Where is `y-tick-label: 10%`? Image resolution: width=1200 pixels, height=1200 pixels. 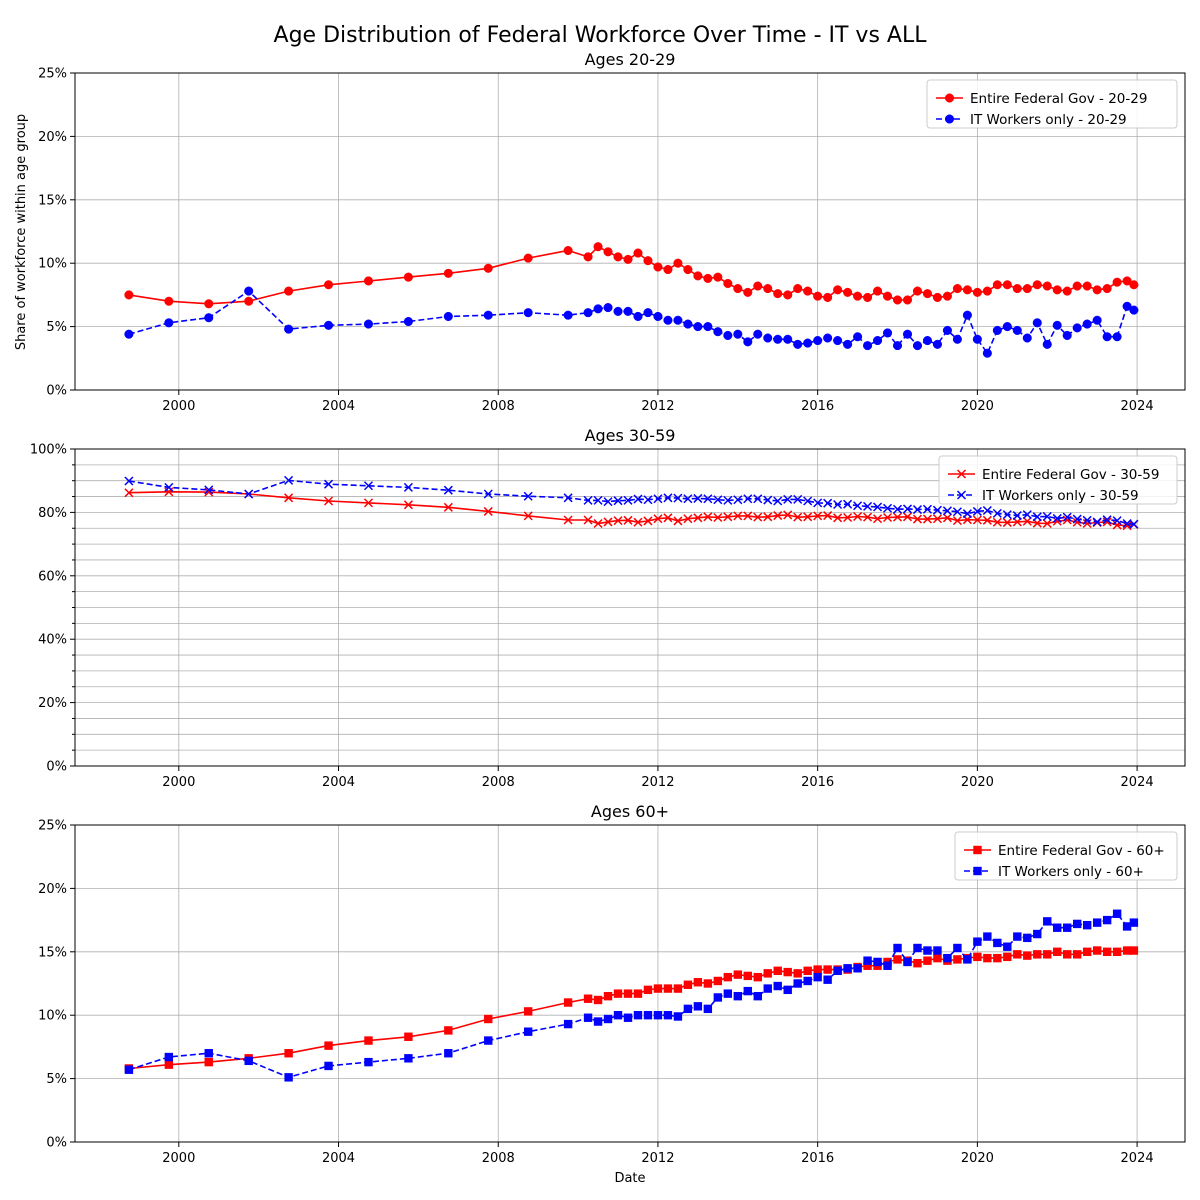
y-tick-label: 10% is located at coordinates (52, 264).